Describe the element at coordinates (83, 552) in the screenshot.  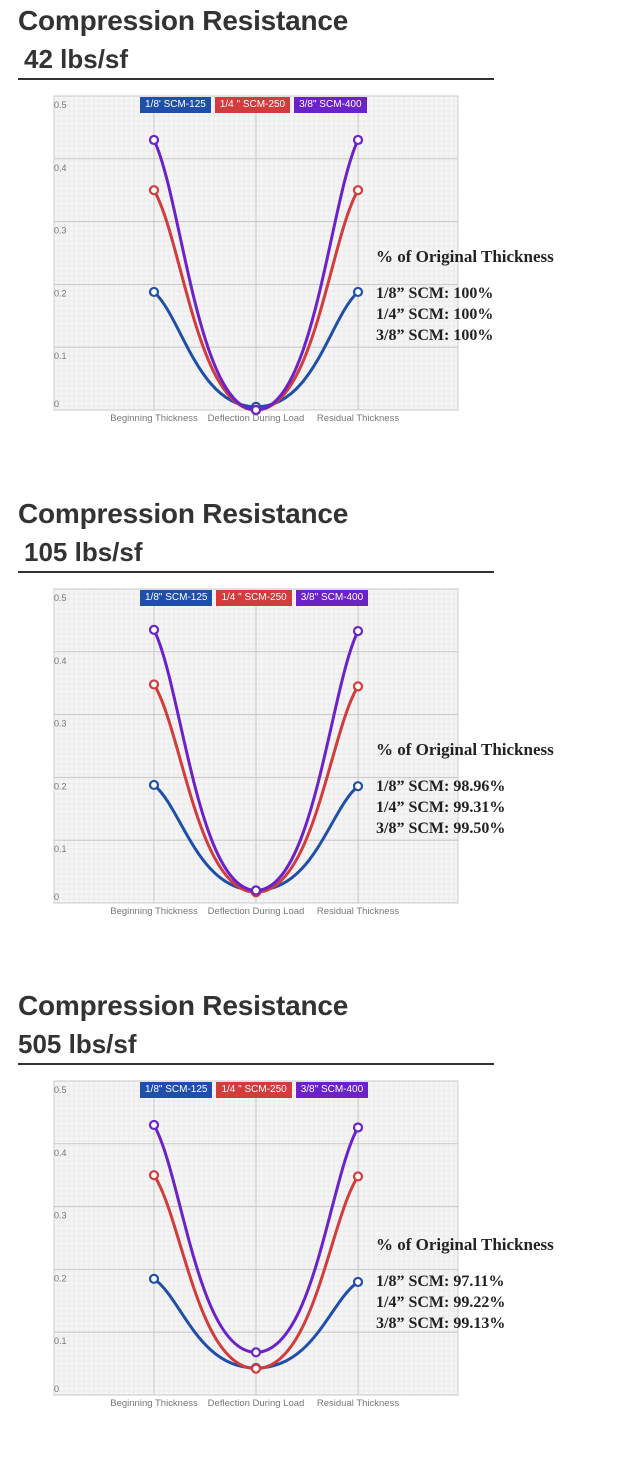
I see `load-rating: 105 lbs/sf` at that location.